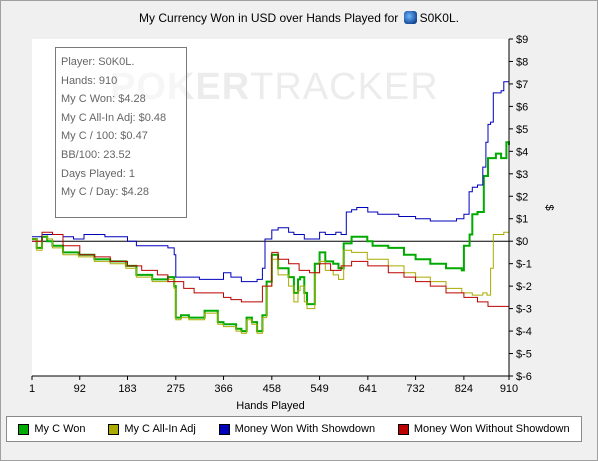 The height and width of the screenshot is (461, 598). What do you see at coordinates (89, 80) in the screenshot?
I see `stat-hands: Hands: 910` at bounding box center [89, 80].